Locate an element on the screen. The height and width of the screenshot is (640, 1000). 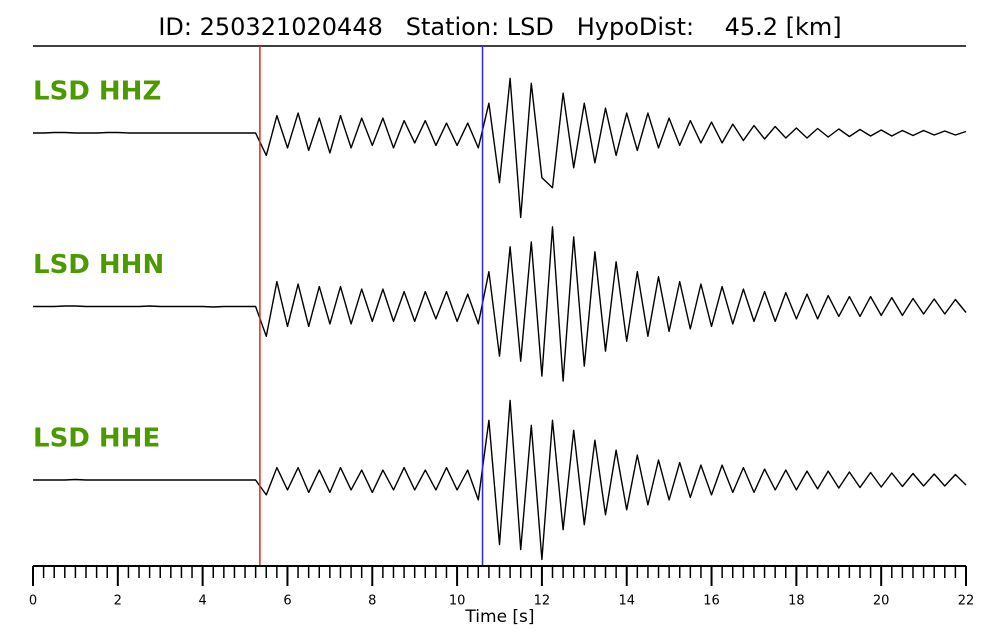
x-tick-label: 14 is located at coordinates (626, 601).